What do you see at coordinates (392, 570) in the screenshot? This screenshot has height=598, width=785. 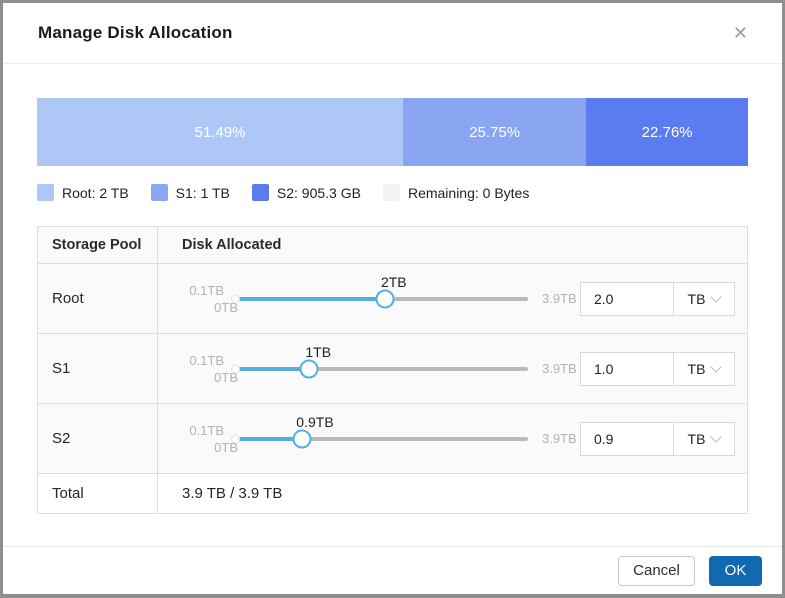 I see `dialog-footer: Cancel OK` at bounding box center [392, 570].